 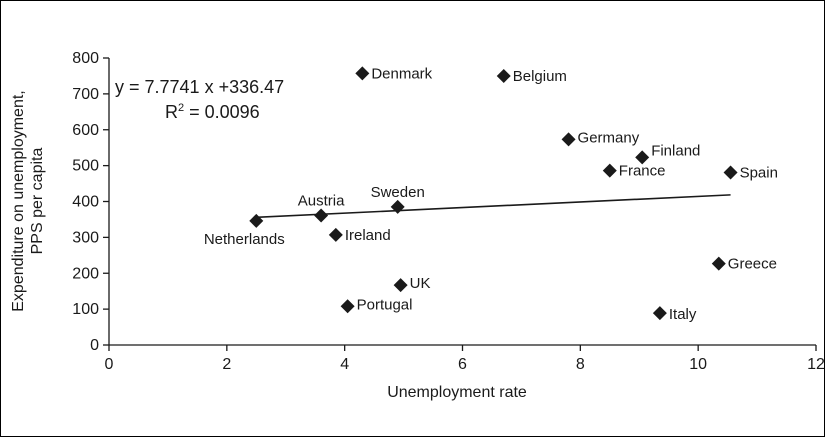 What do you see at coordinates (642, 171) in the screenshot?
I see `point-label-france: France` at bounding box center [642, 171].